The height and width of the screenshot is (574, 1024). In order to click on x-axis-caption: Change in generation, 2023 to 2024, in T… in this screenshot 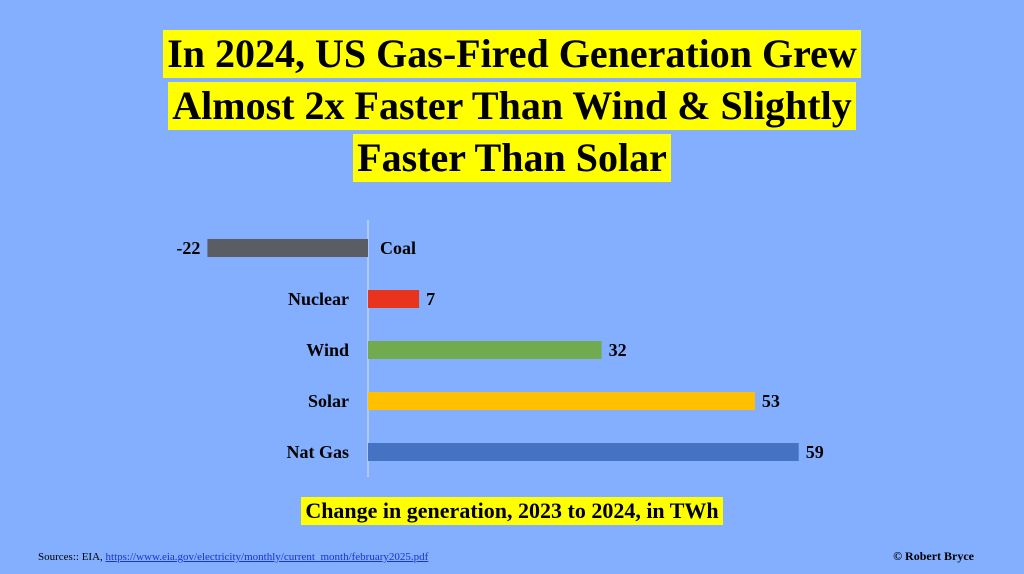, I will do `click(512, 511)`.